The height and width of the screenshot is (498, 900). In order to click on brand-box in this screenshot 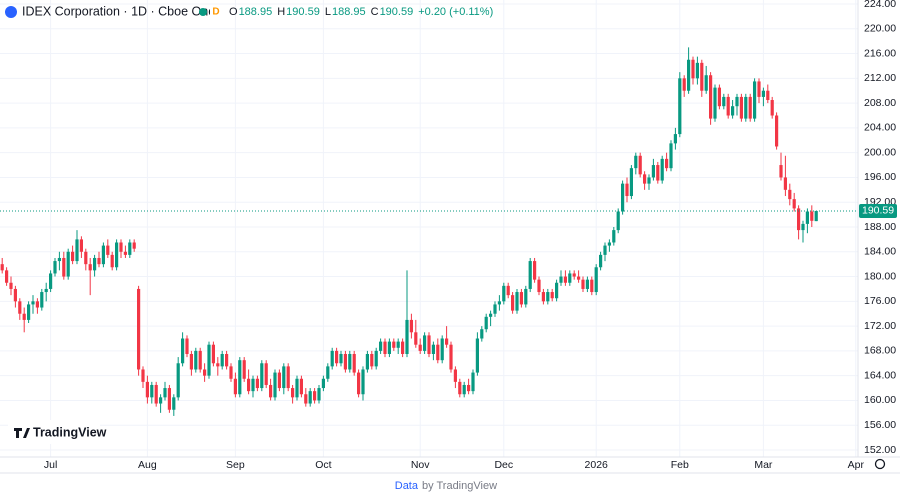, I will do `click(54, 432)`.